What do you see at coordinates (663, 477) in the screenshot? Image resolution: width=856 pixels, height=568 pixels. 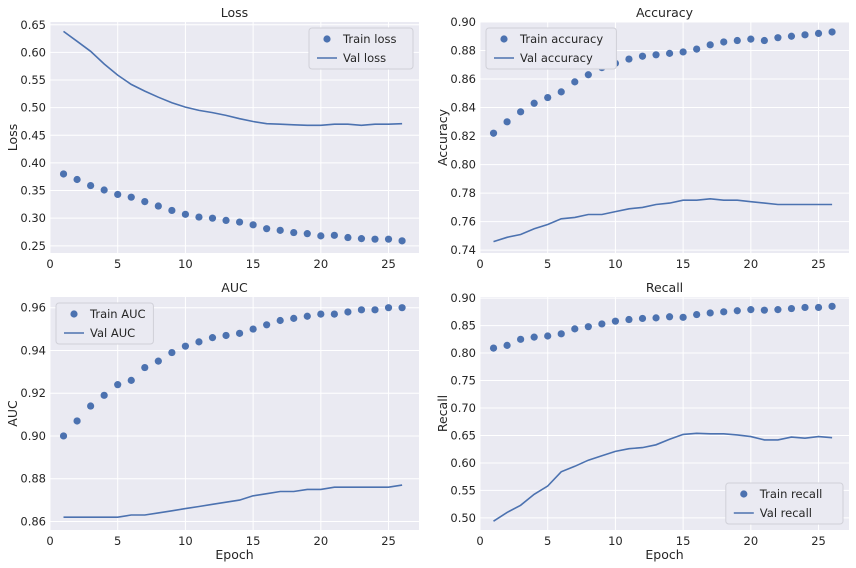 I see `val-recall-line` at bounding box center [663, 477].